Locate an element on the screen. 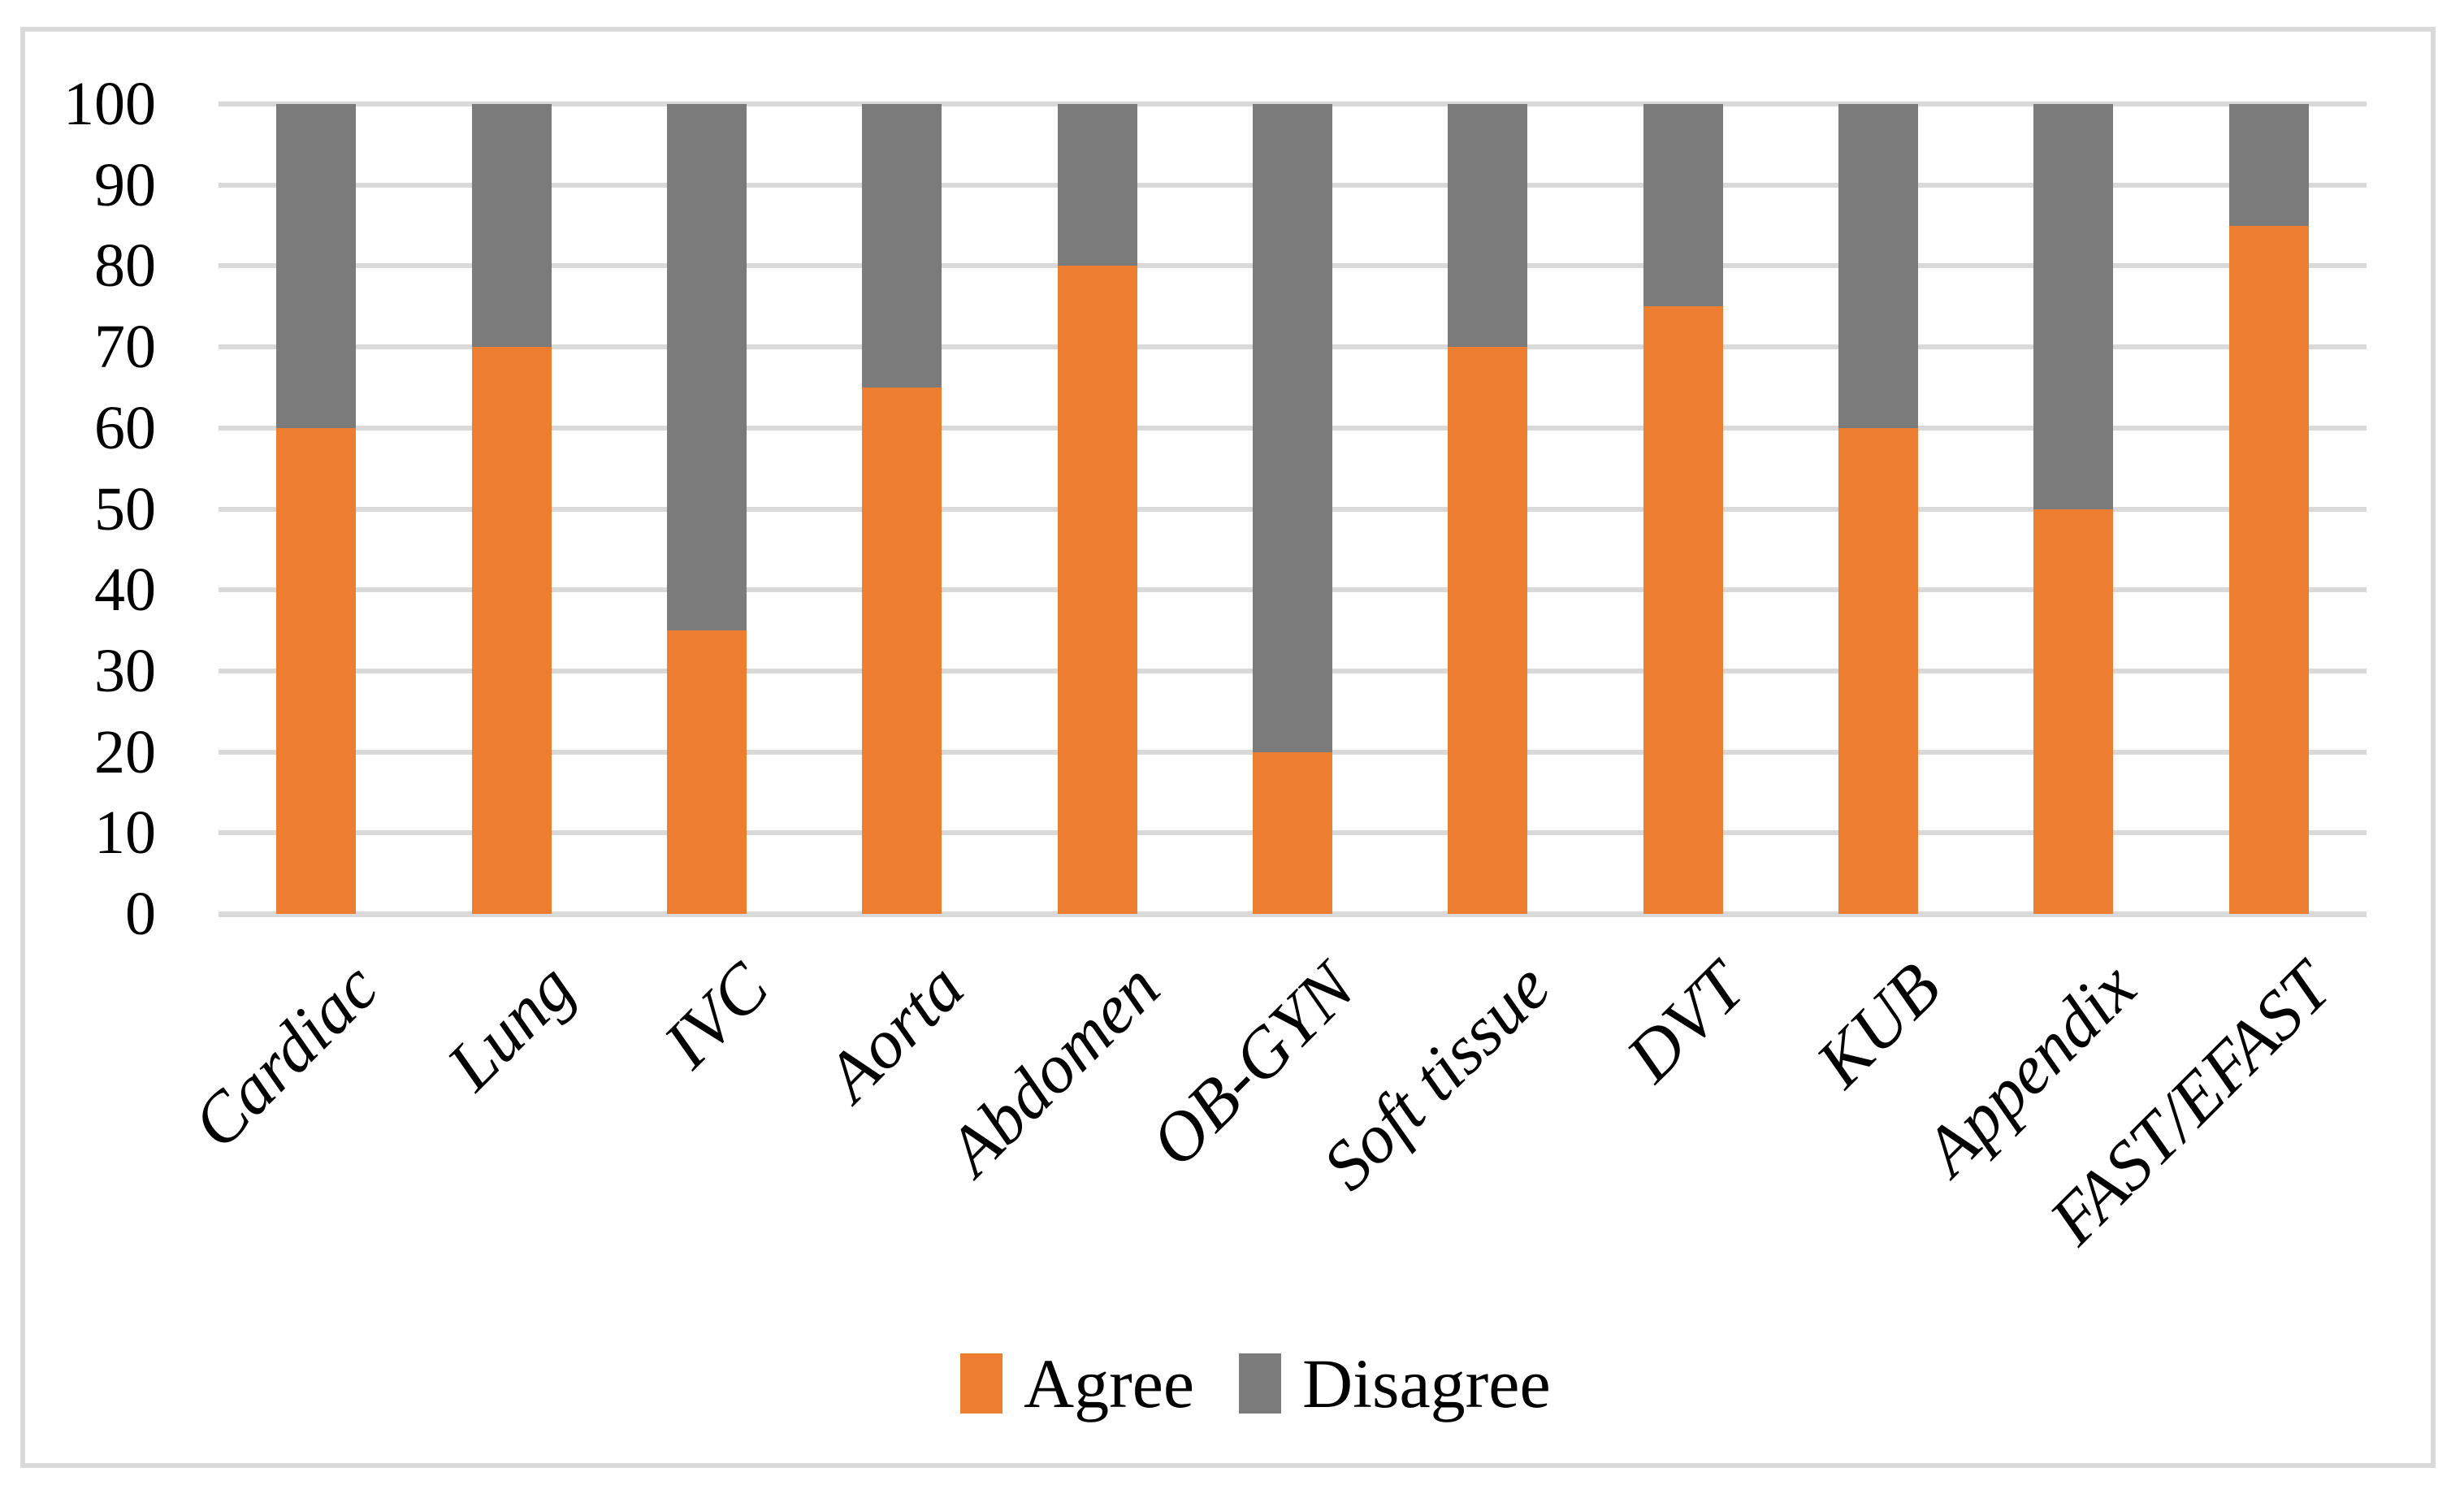 The image size is (2464, 1498). bar-segment-agree-cardiac is located at coordinates (316, 671).